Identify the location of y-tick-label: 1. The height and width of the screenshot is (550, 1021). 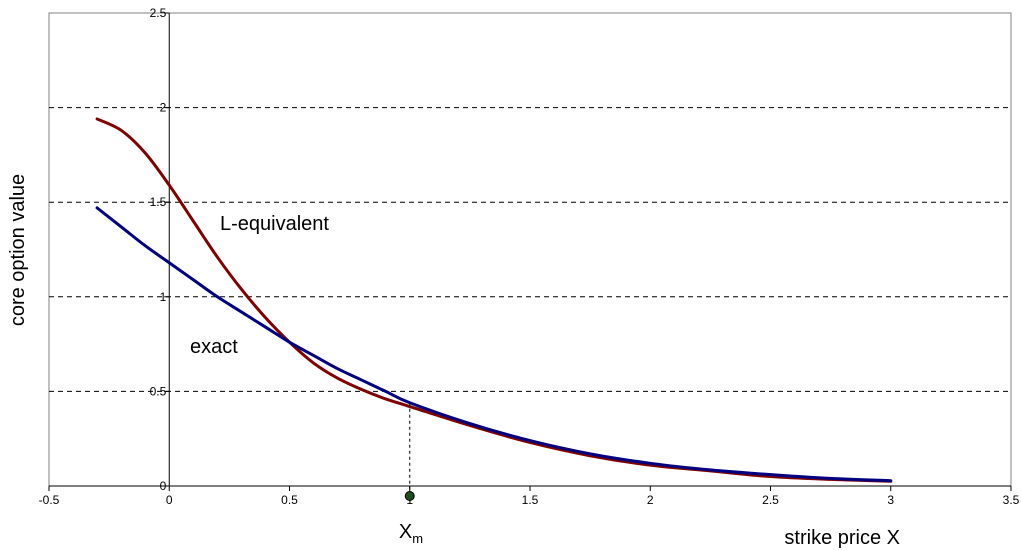
(163, 297).